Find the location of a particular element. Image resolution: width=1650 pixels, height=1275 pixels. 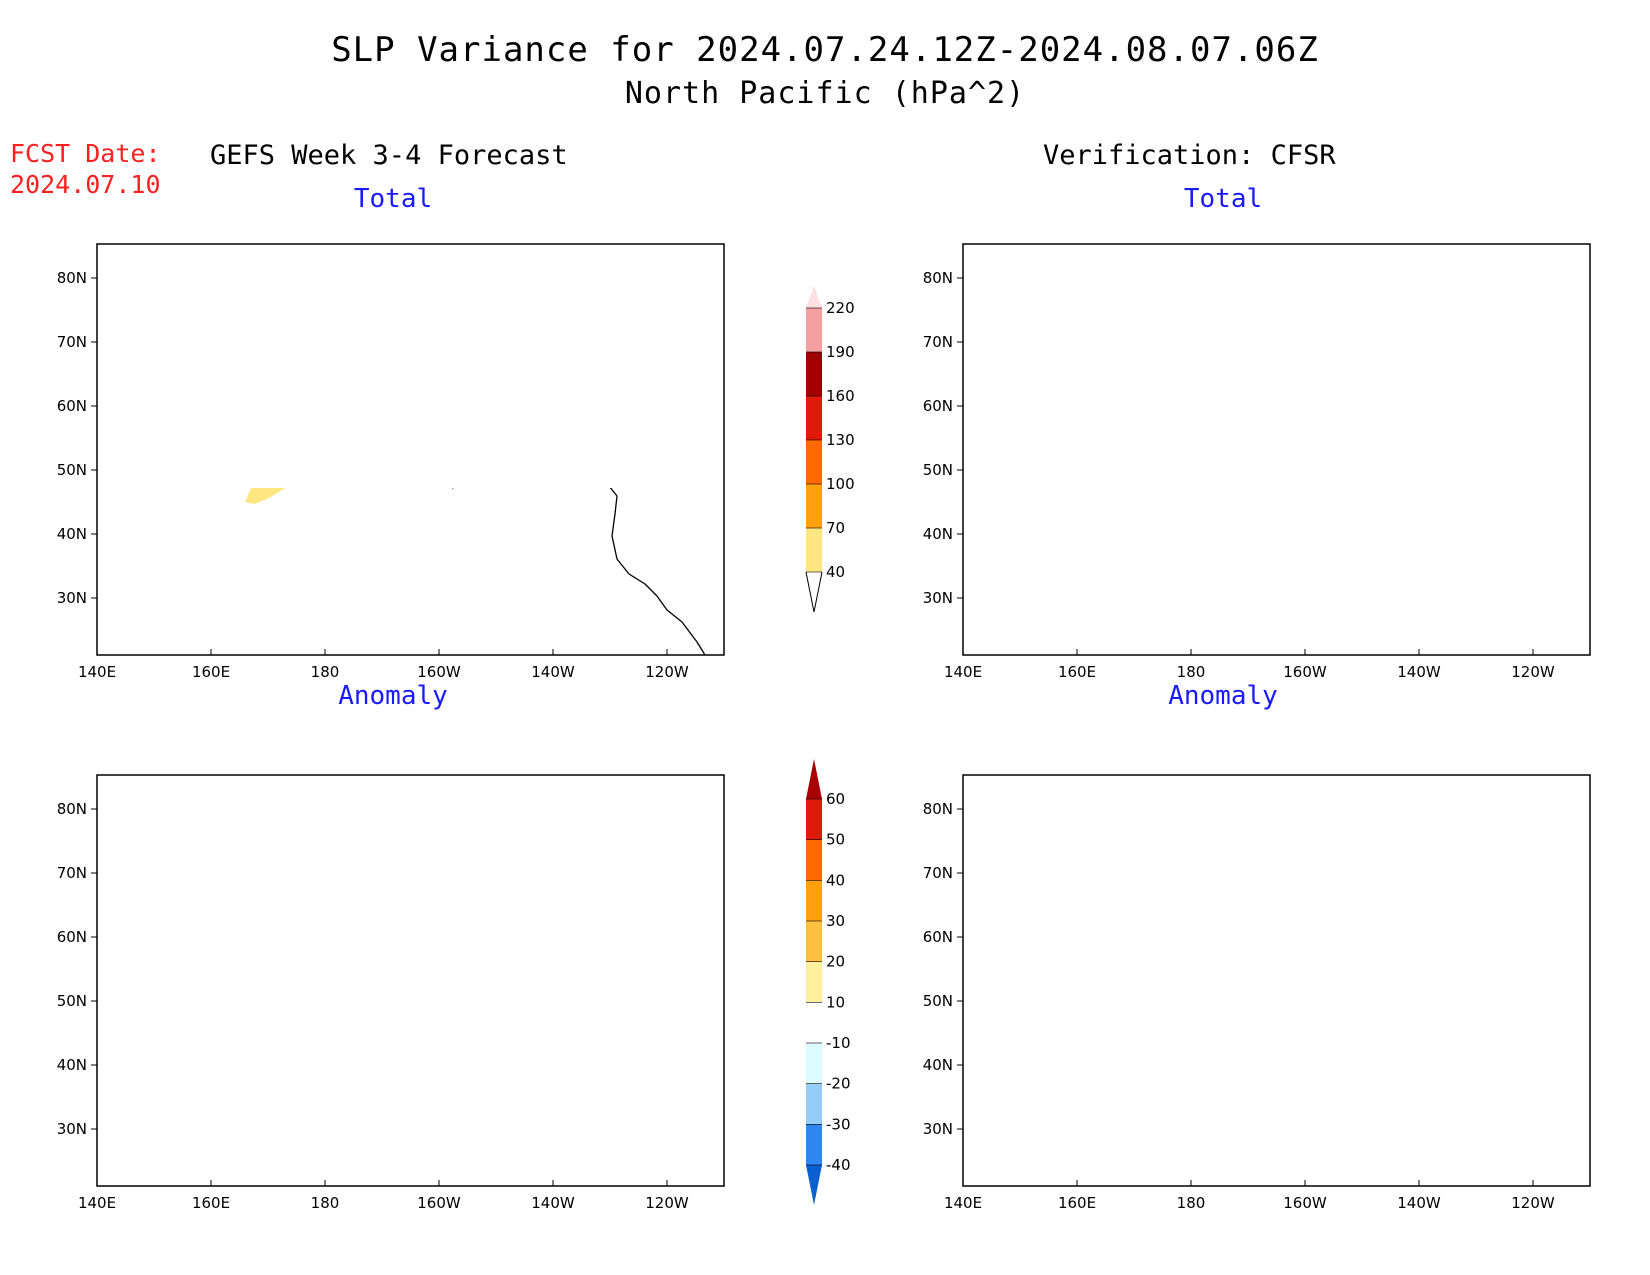

contour-10-bering is located at coordinates (362, 926).